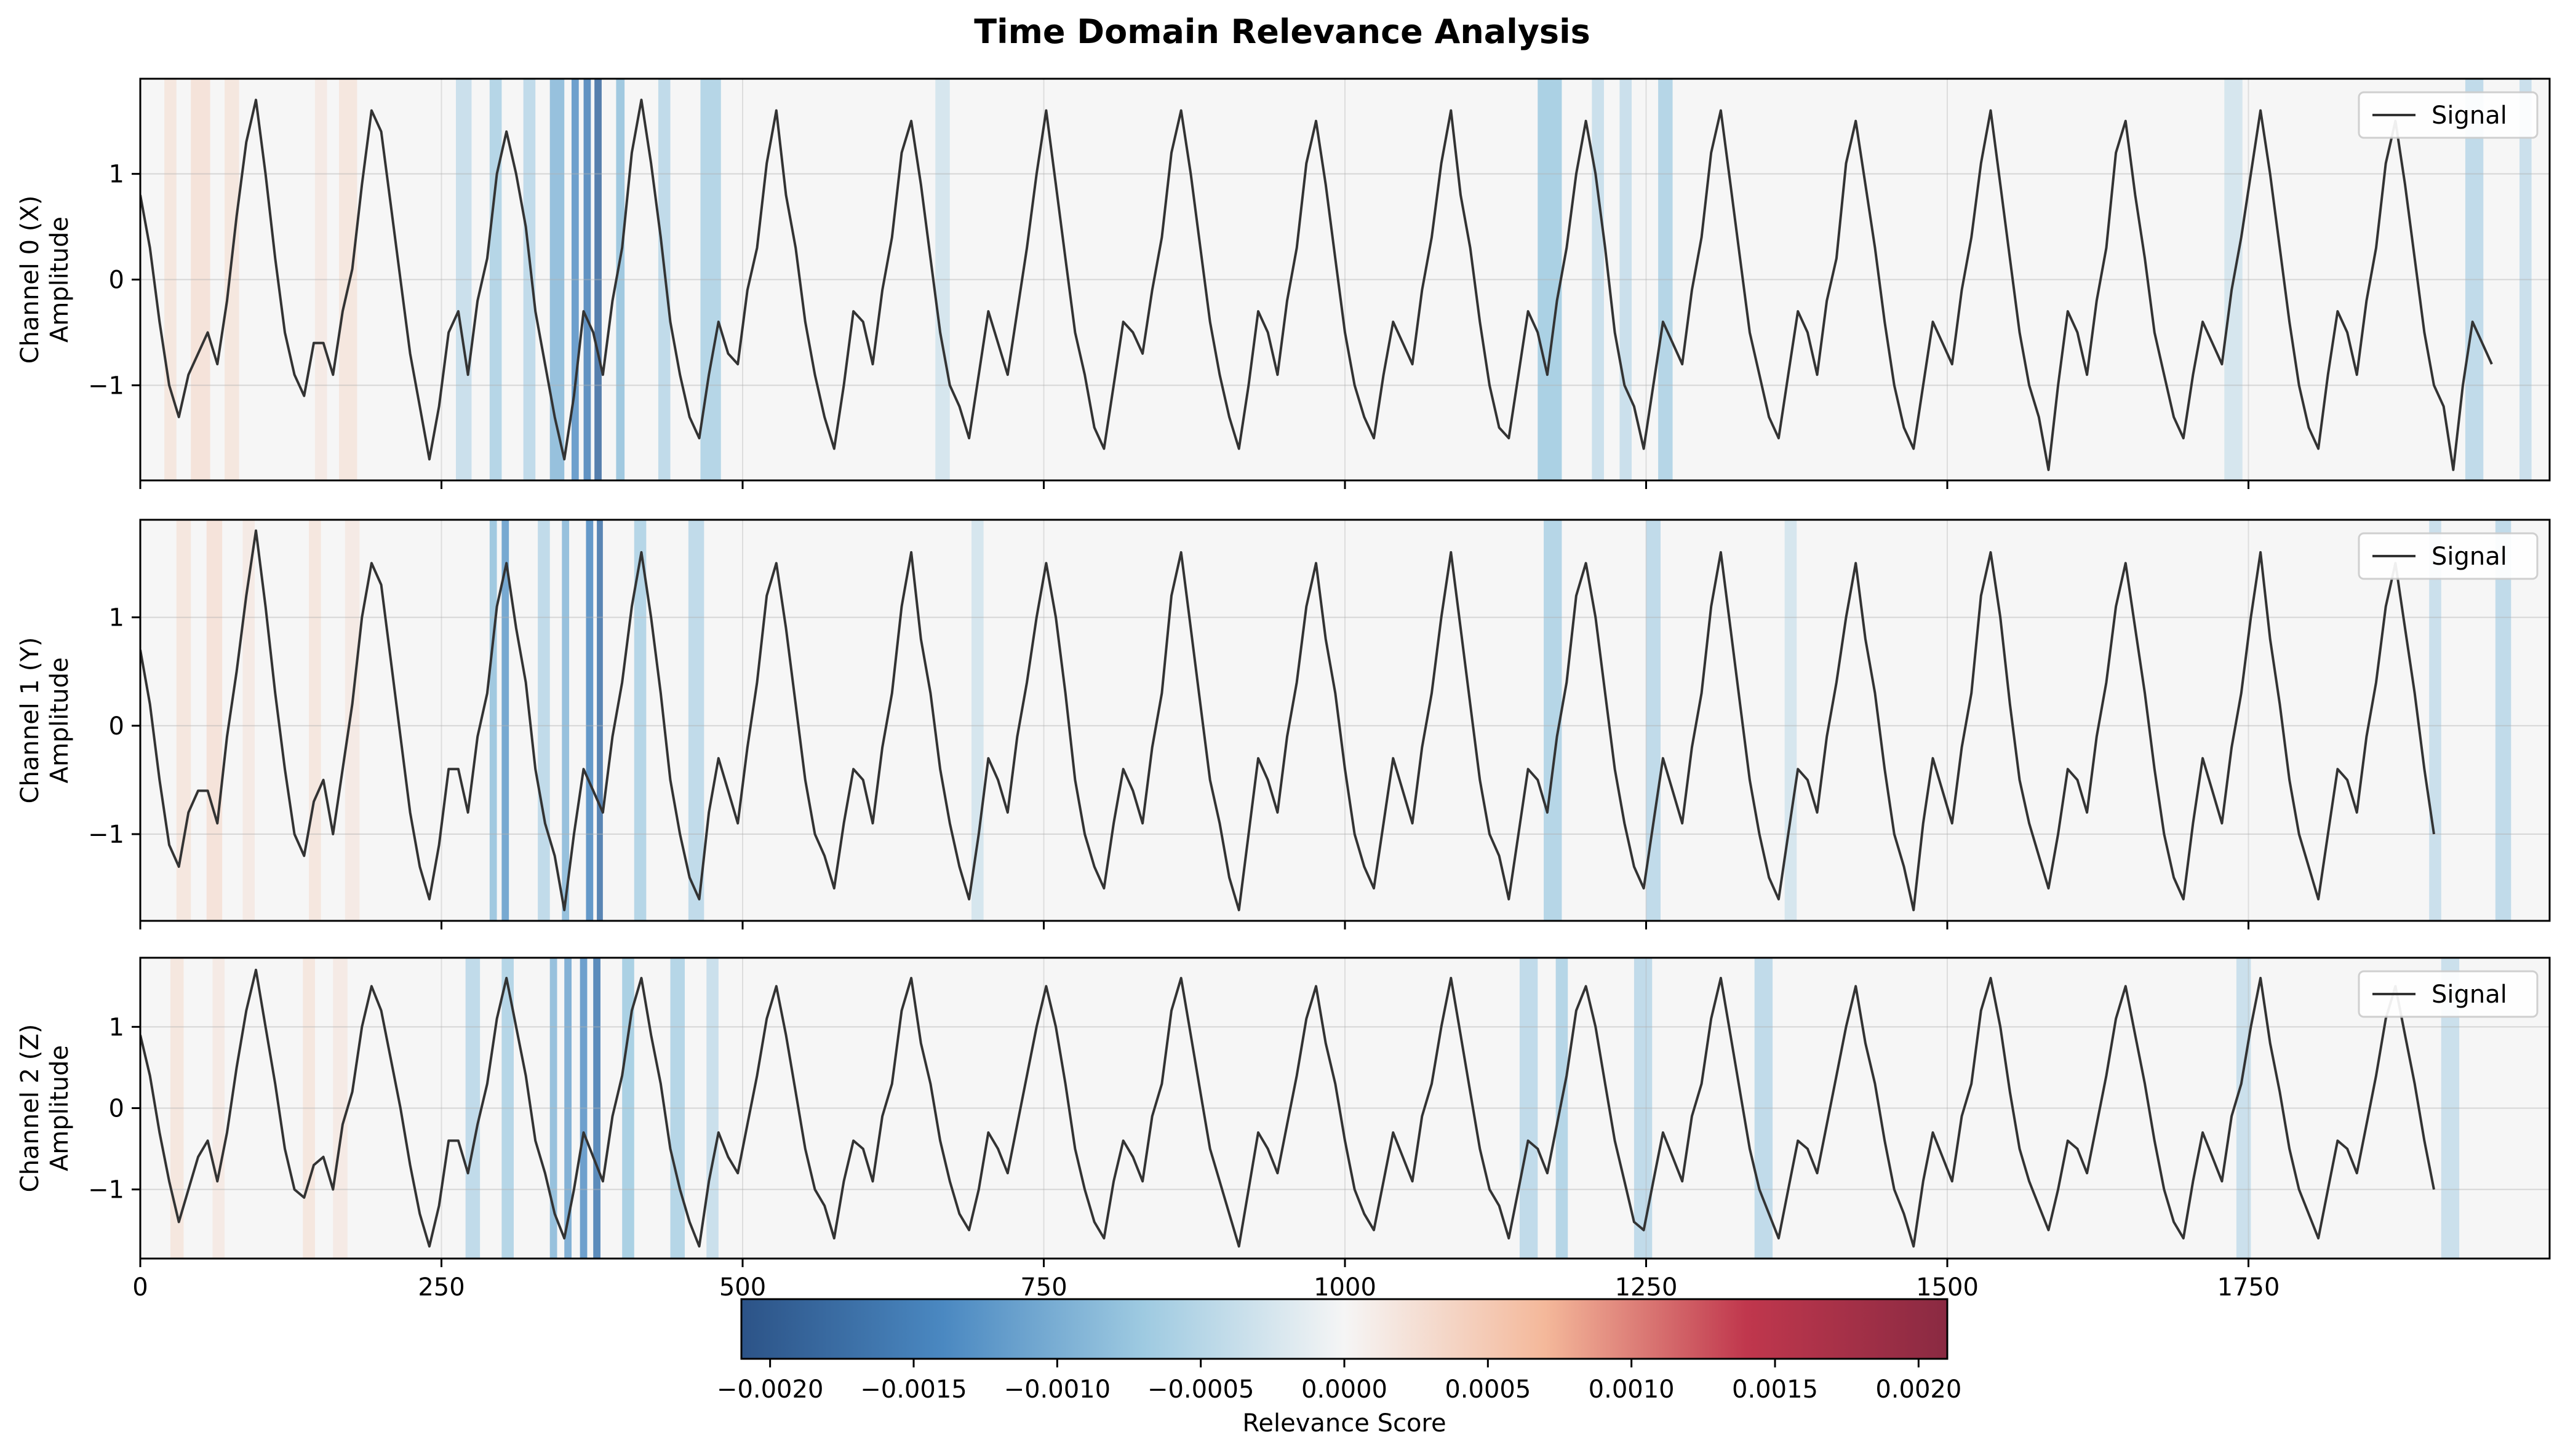 The image size is (2565, 1456). What do you see at coordinates (1344, 1329) in the screenshot?
I see `colorbar-gradient` at bounding box center [1344, 1329].